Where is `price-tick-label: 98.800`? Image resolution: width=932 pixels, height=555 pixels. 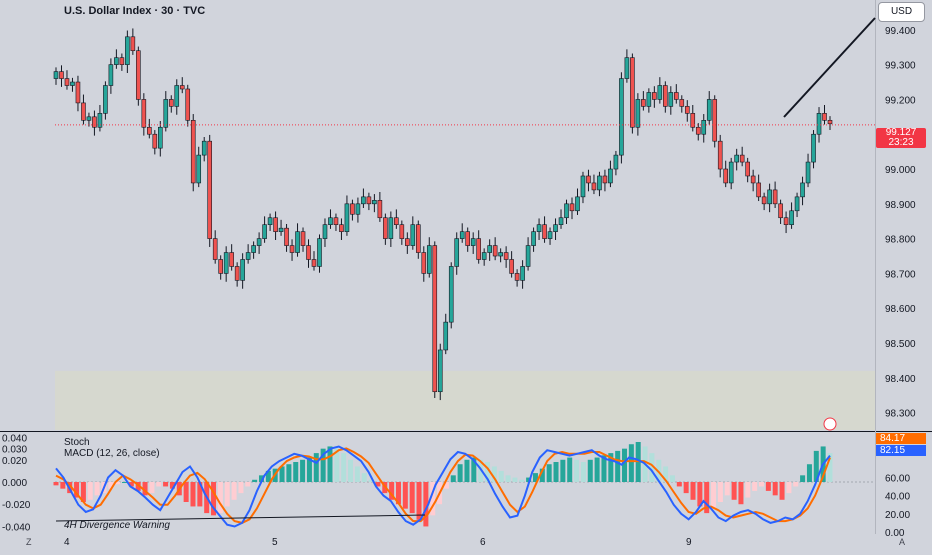 price-tick-label: 98.800 is located at coordinates (900, 240).